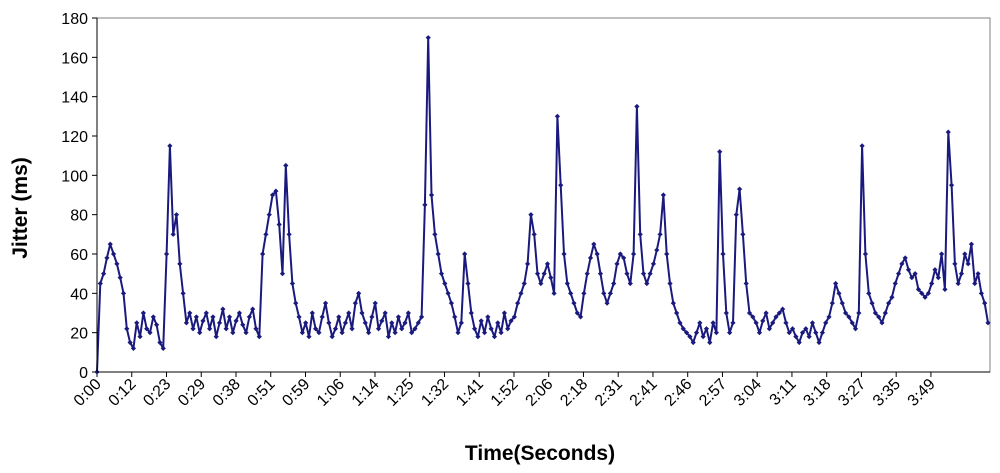 This screenshot has width=1000, height=473. I want to click on y-tick-label: 0, so click(83, 373).